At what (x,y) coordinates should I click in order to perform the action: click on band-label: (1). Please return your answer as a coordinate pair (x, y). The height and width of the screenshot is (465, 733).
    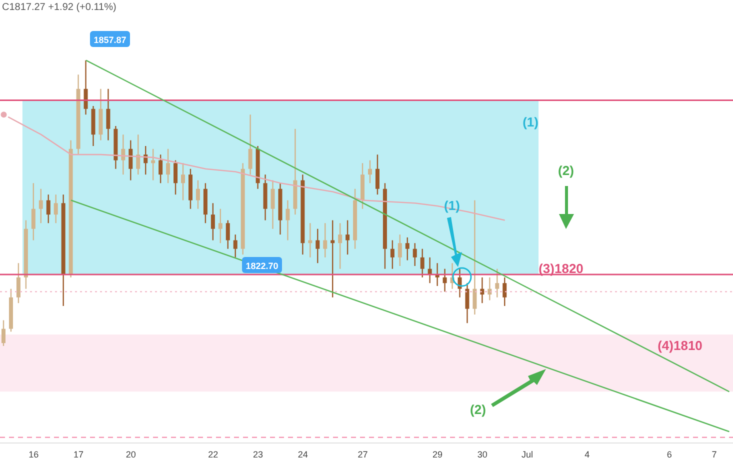
    Looking at the image, I should click on (530, 122).